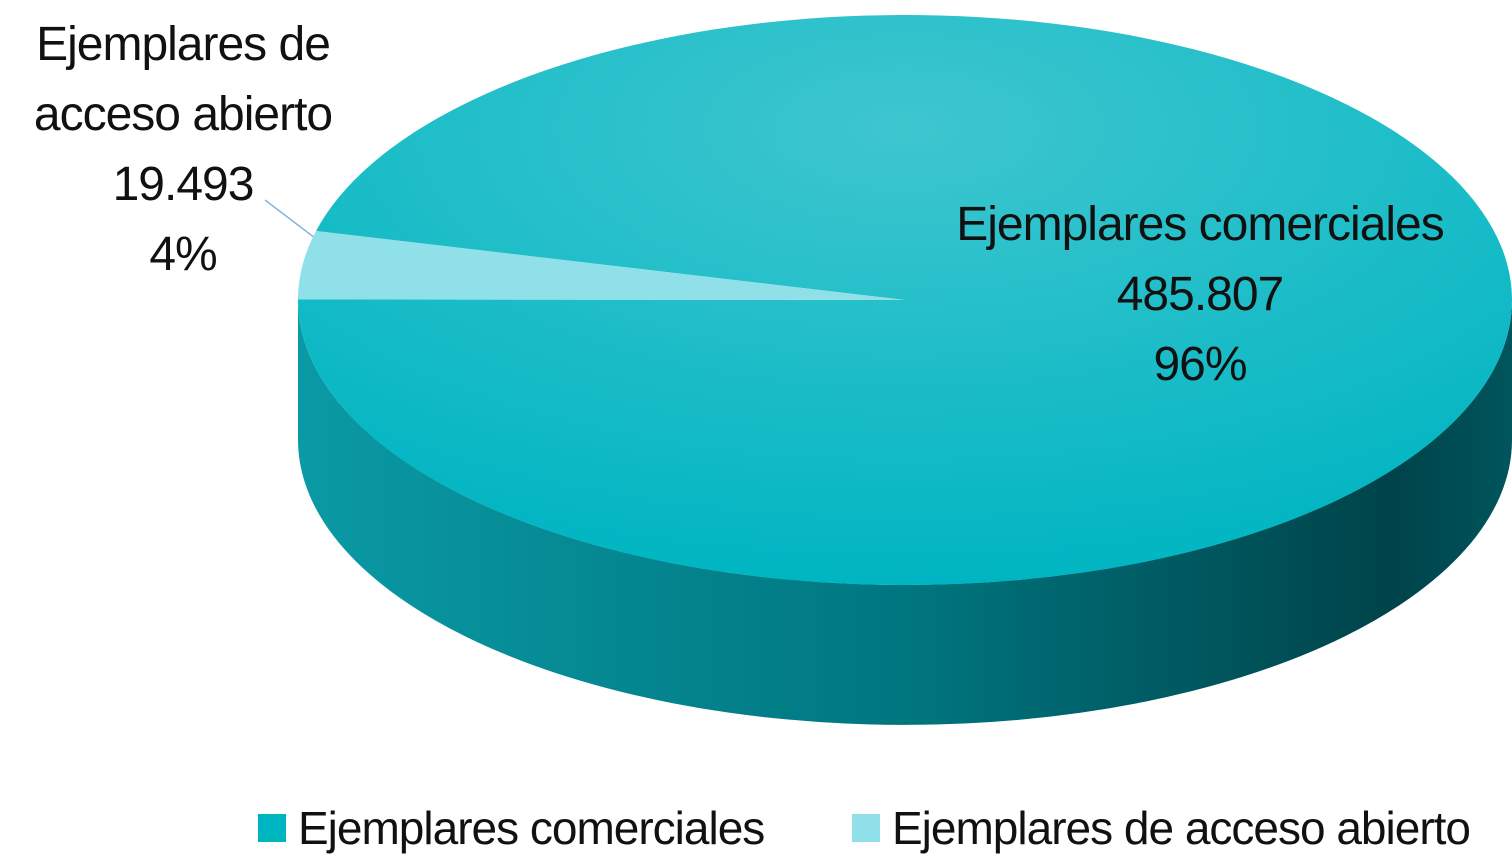 The image size is (1512, 856). Describe the element at coordinates (601, 265) in the screenshot. I see `pie-slice` at that location.